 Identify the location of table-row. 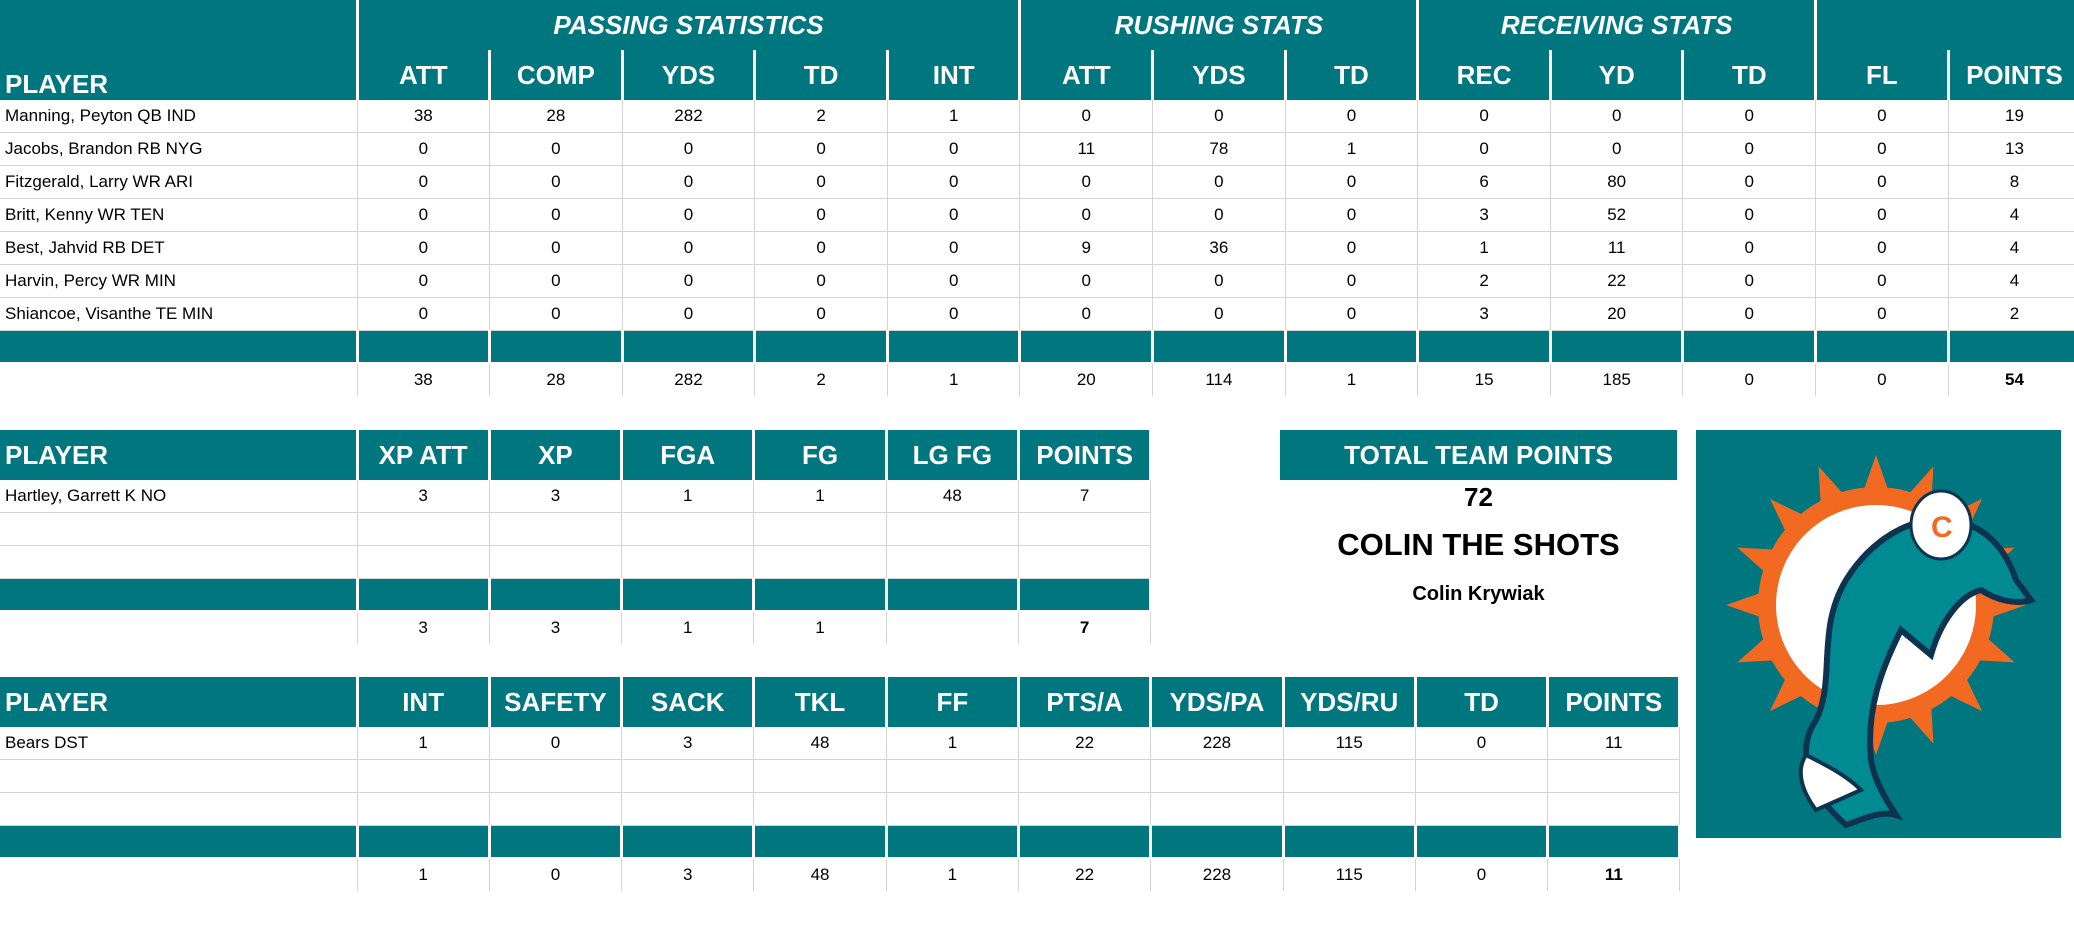
(840, 809).